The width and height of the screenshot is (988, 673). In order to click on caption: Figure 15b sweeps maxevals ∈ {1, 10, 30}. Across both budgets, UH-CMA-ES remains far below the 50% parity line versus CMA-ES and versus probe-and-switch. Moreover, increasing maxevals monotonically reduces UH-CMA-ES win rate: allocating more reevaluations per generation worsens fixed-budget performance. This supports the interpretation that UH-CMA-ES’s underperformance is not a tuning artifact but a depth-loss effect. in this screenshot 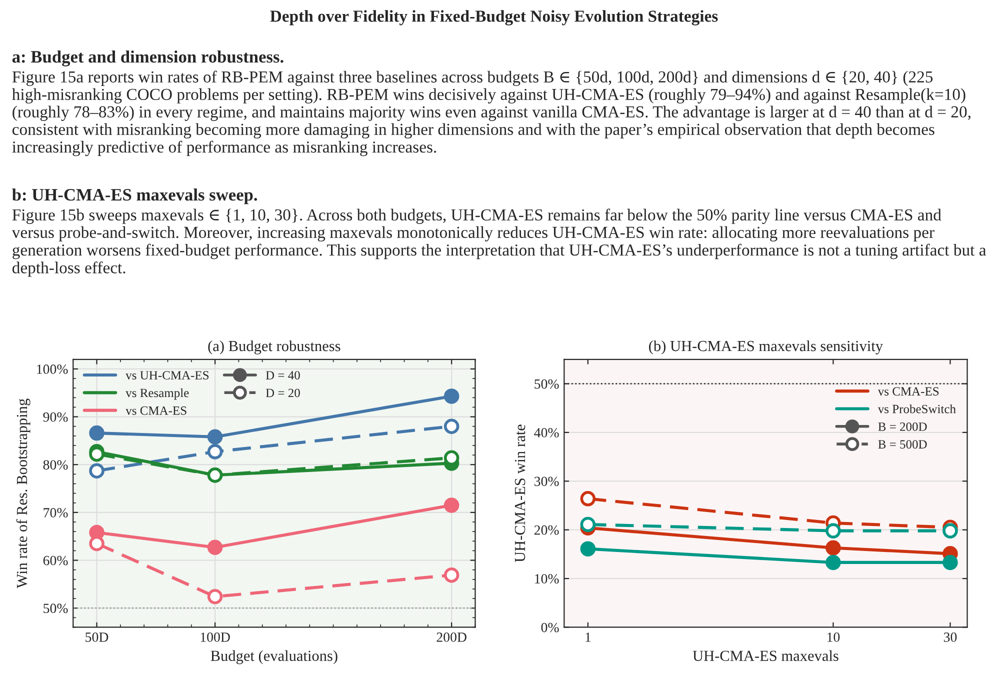, I will do `click(499, 242)`.